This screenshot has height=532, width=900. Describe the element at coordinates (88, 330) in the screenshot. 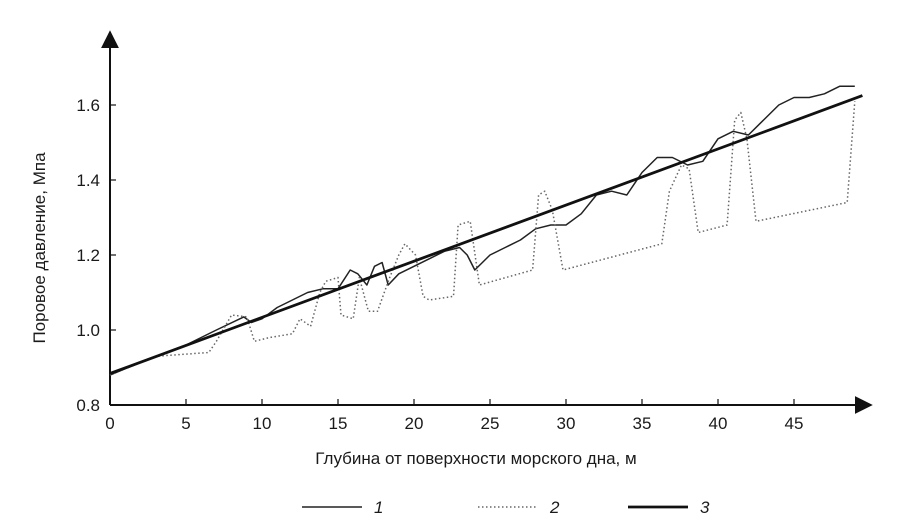

I see `y-tick-label: 1.0` at that location.